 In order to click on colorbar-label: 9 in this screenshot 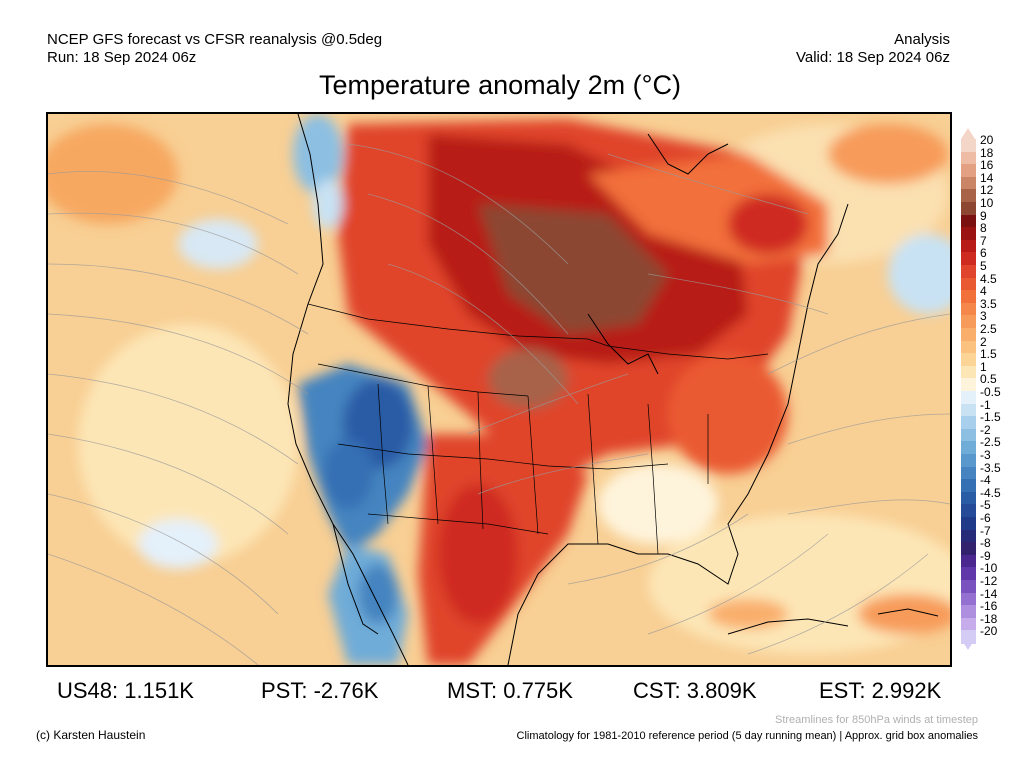, I will do `click(983, 215)`.